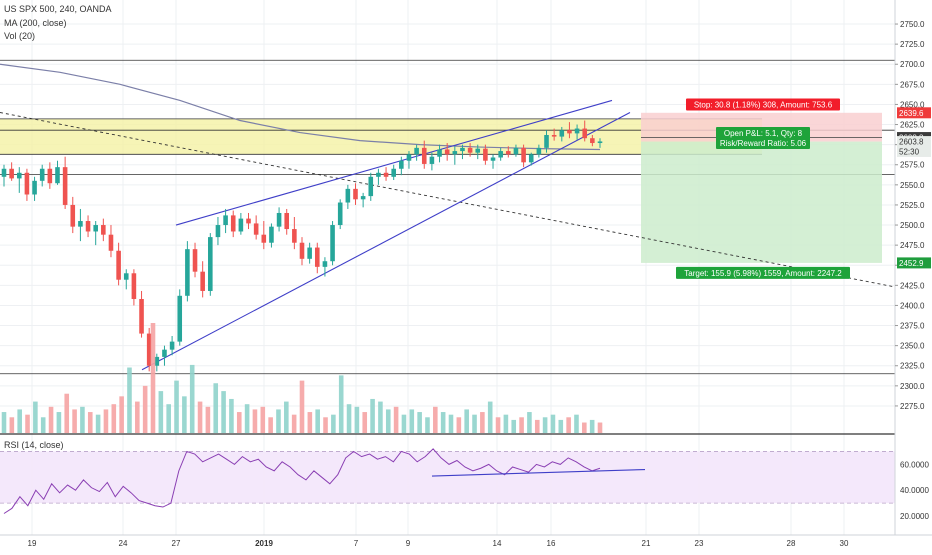 Image resolution: width=932 pixels, height=555 pixels. Describe the element at coordinates (912, 84) in the screenshot. I see `y-tick-label: 2675.0` at that location.